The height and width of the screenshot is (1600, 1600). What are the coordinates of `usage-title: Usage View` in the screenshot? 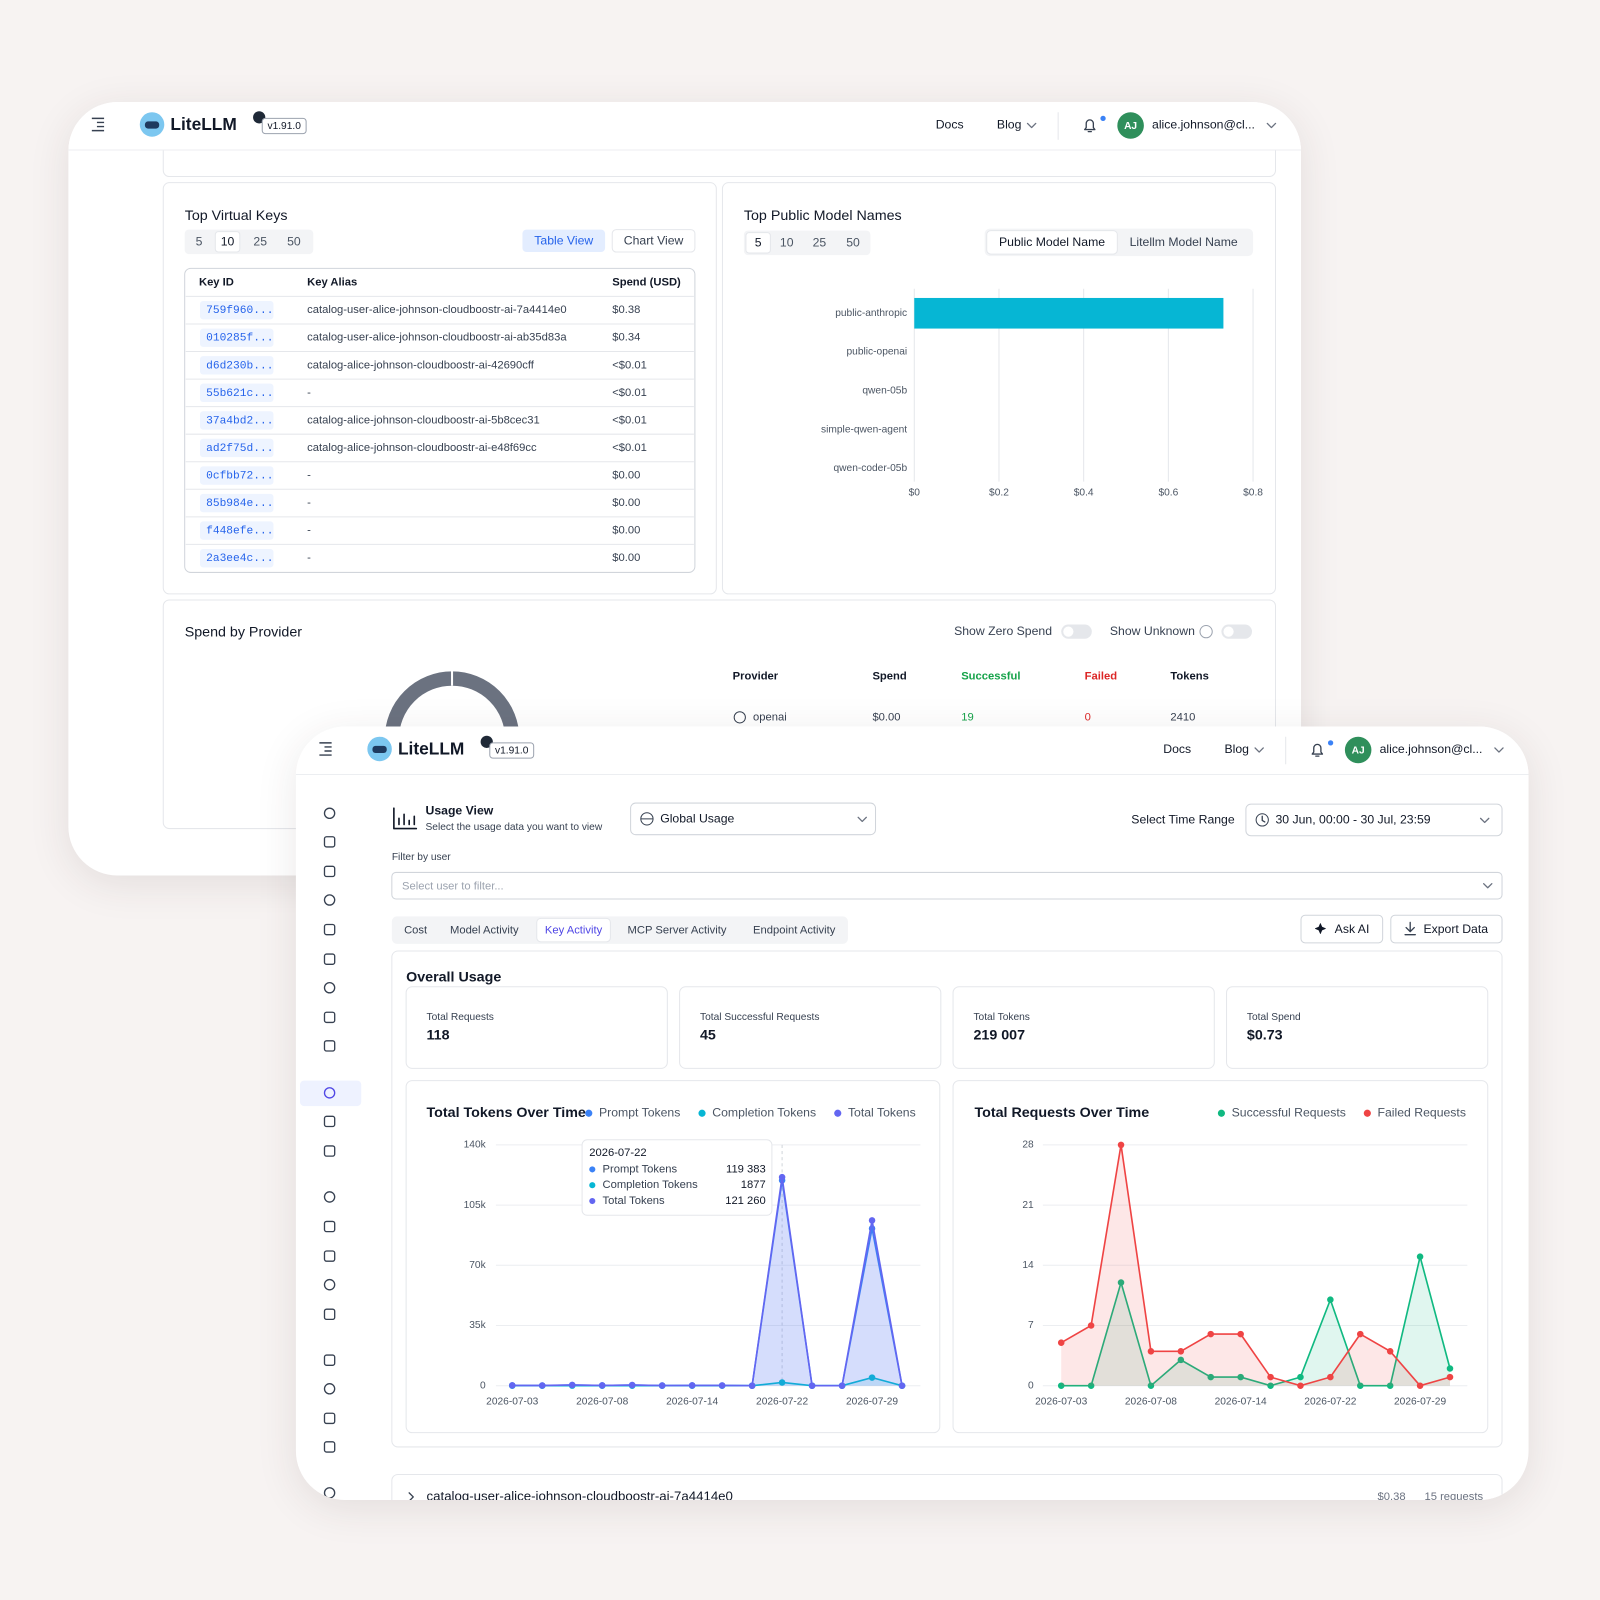 It's located at (460, 810).